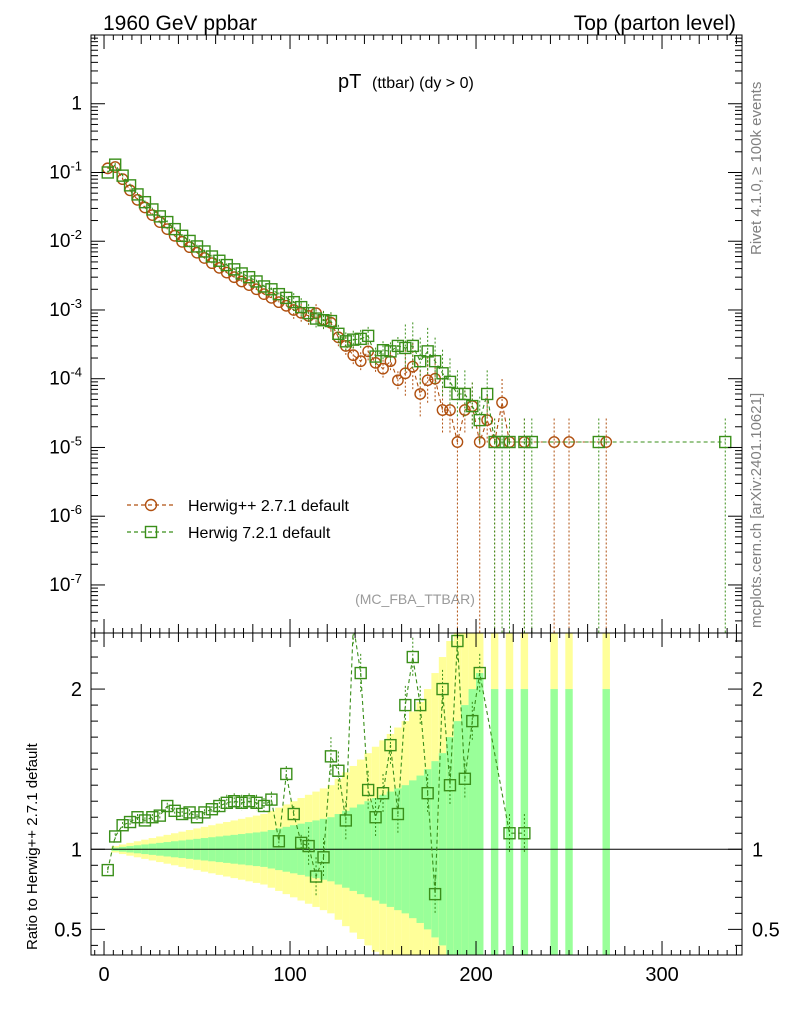  I want to click on ratio-y-tick-label-right: 0.5, so click(766, 930).